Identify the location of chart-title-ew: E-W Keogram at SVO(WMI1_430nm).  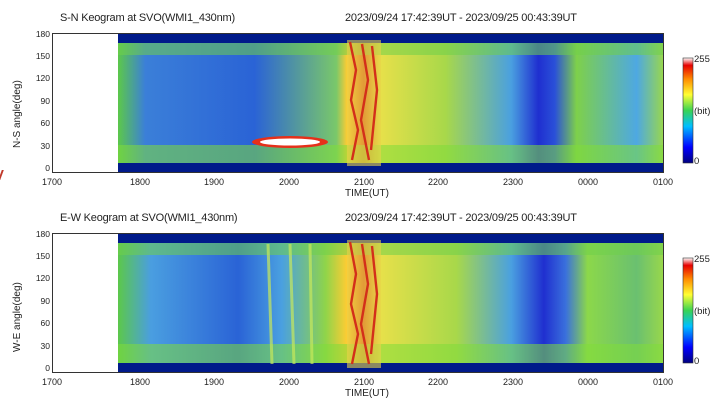
(149, 218).